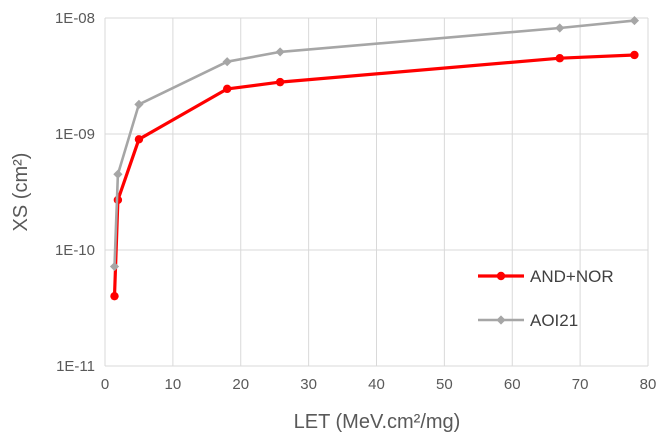  I want to click on x-tick-label: 10, so click(173, 384).